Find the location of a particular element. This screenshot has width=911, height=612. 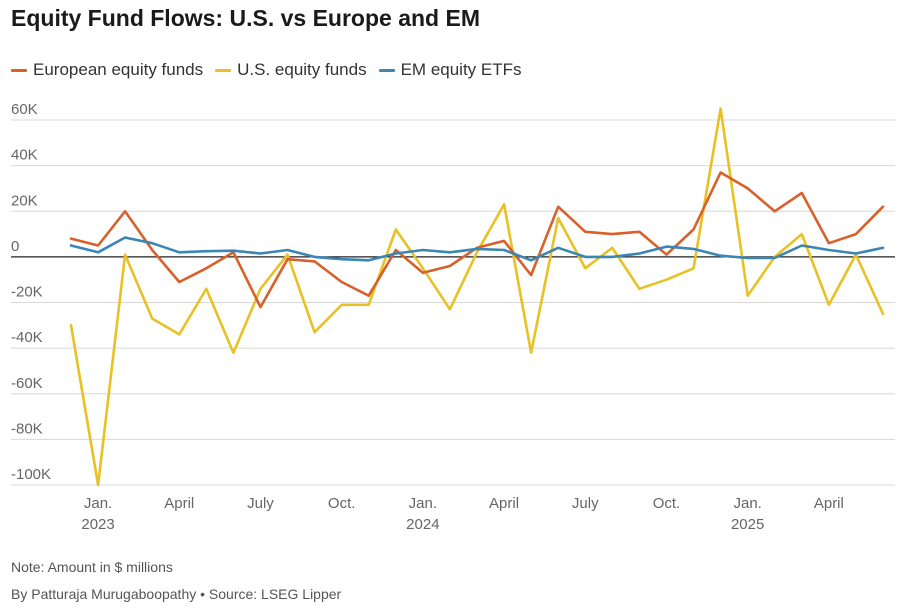

legend-label-em: EM equity ETFs is located at coordinates (461, 69).